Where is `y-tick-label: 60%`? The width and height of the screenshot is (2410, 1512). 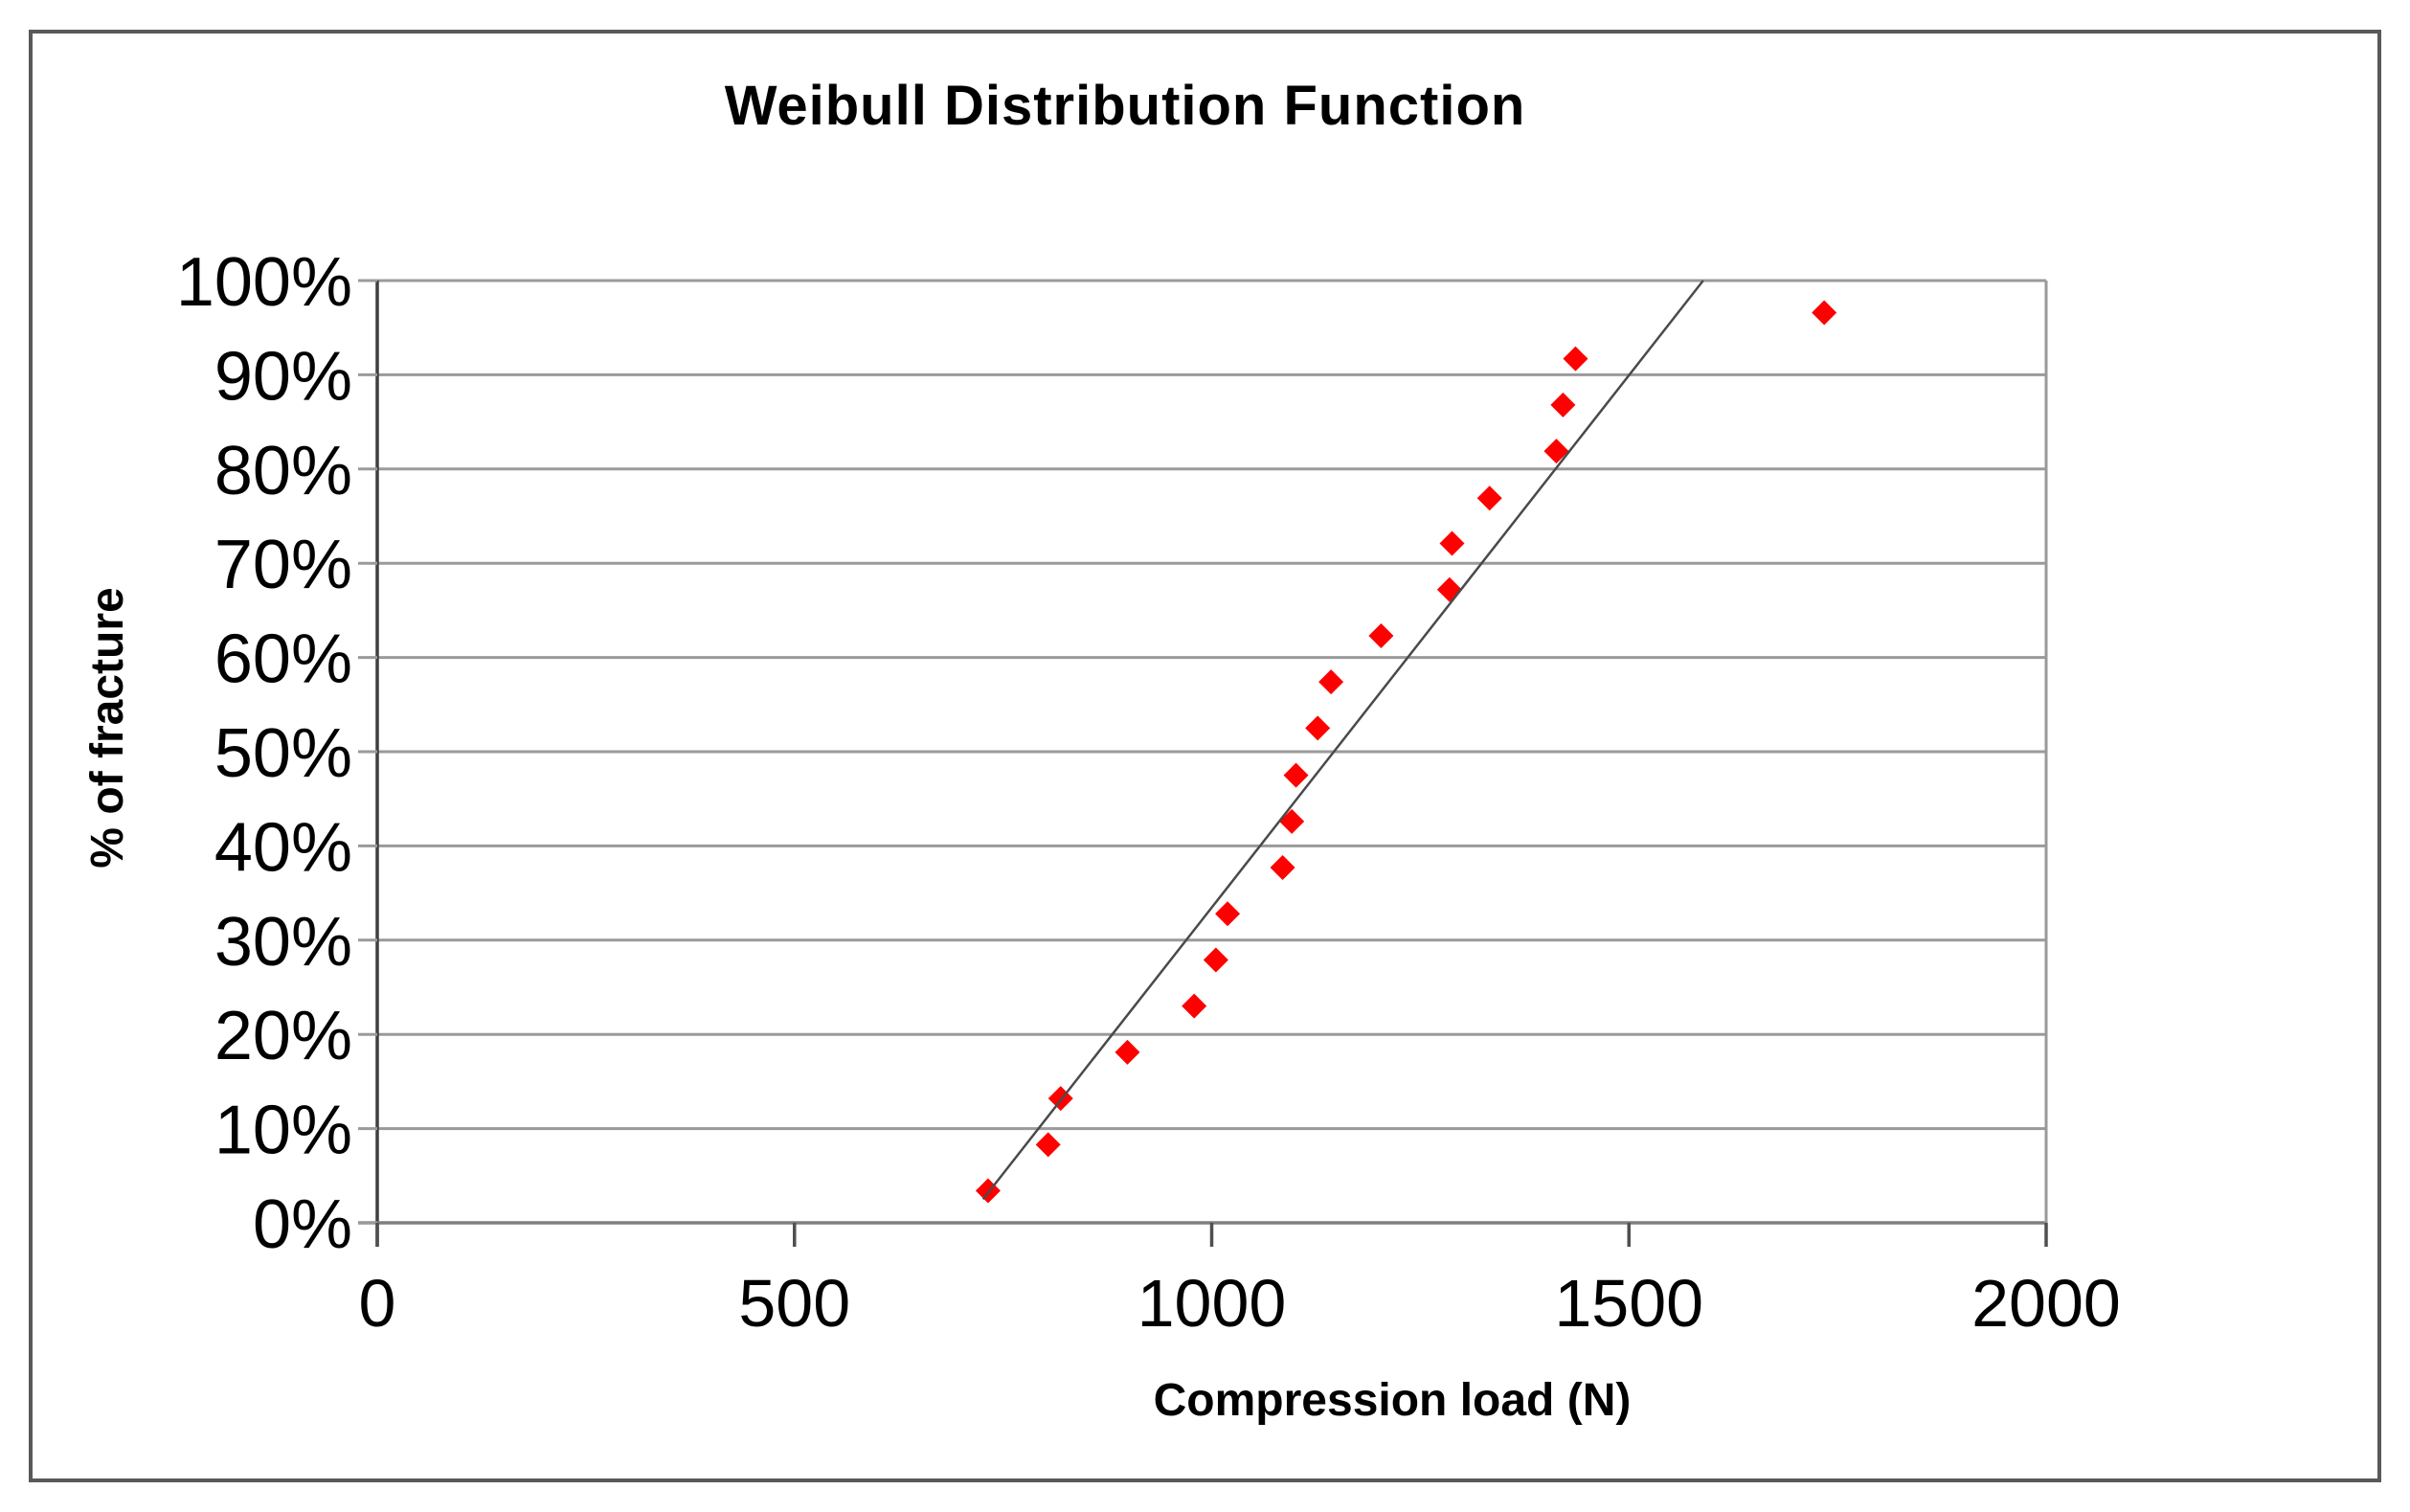
y-tick-label: 60% is located at coordinates (283, 659).